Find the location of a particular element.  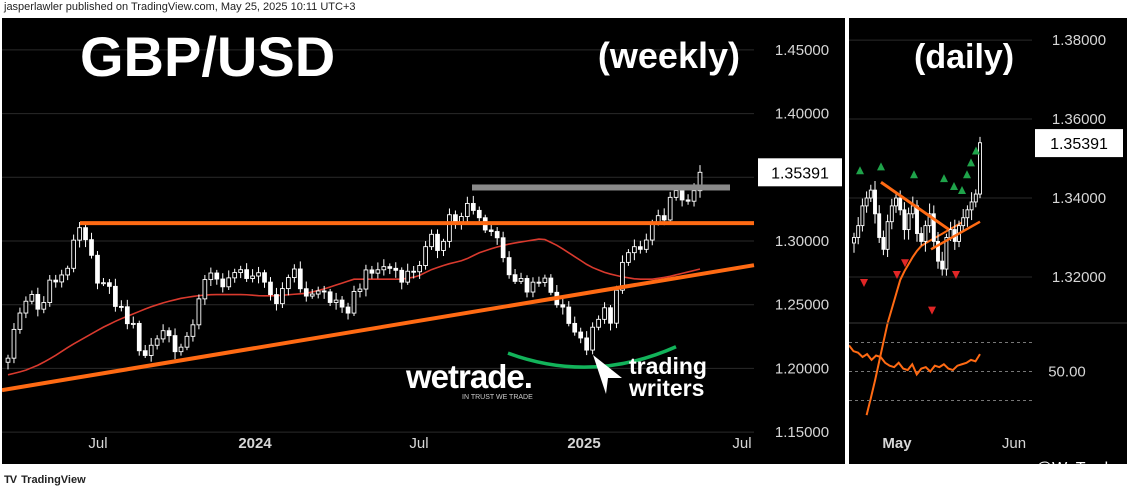

weekly-last-price-tag is located at coordinates (800, 172).